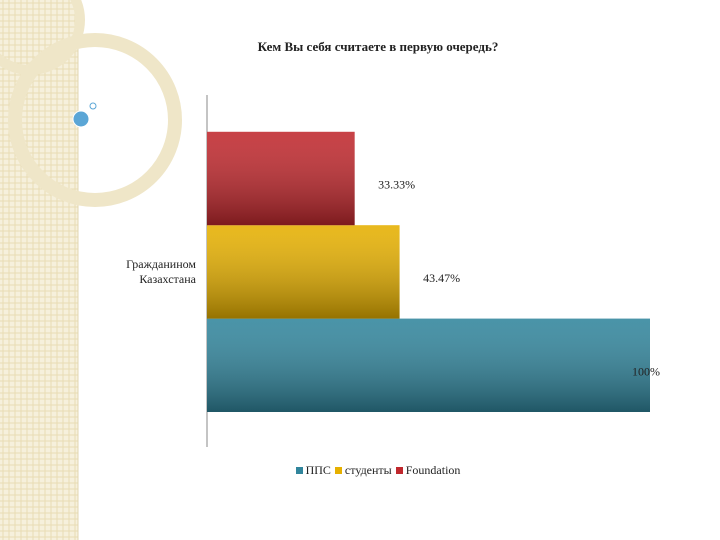 Image resolution: width=720 pixels, height=540 pixels. I want to click on legend-item: ППС, so click(313, 470).